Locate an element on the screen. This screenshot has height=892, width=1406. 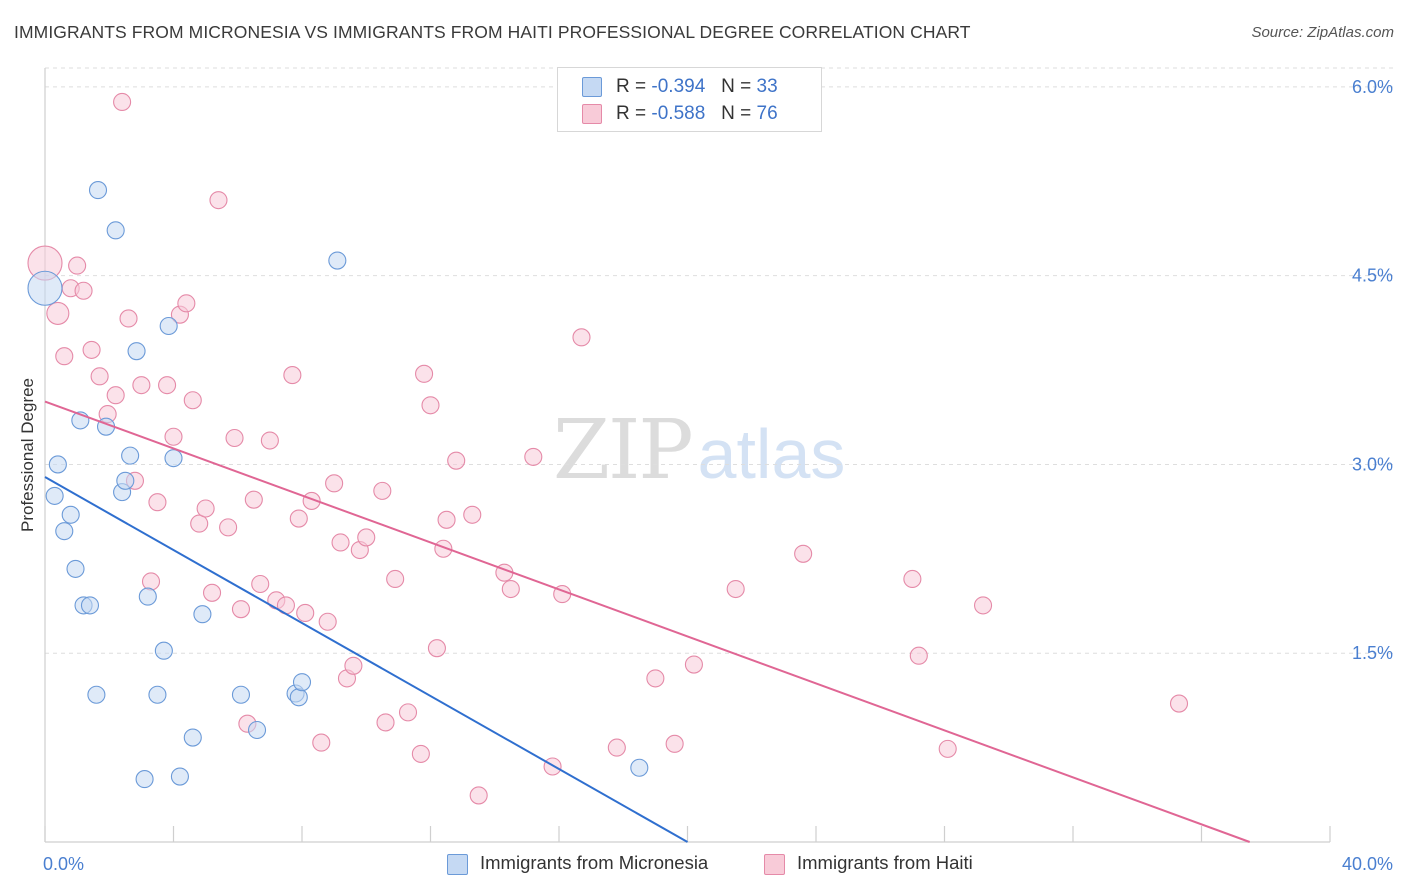
legend-swatch-haiti-bottom is located at coordinates (774, 864).